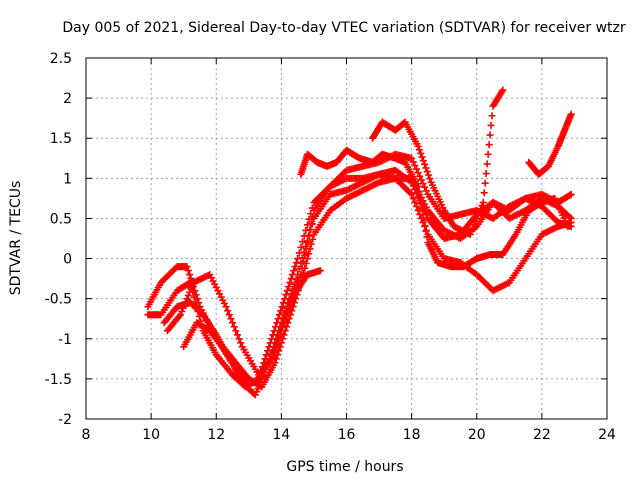 The height and width of the screenshot is (480, 640). I want to click on y-tick-label: 1, so click(67, 179).